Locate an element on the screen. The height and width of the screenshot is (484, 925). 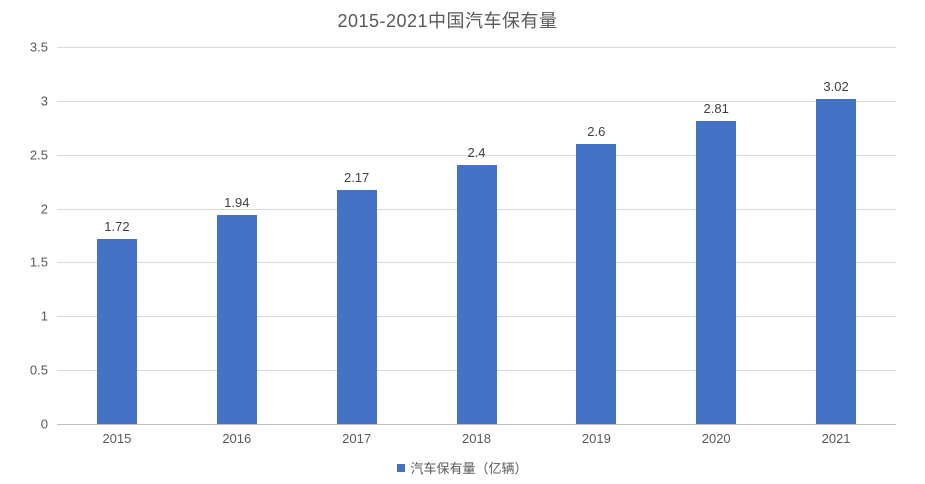
legend: 汽车保有量（亿辆） is located at coordinates (462, 467).